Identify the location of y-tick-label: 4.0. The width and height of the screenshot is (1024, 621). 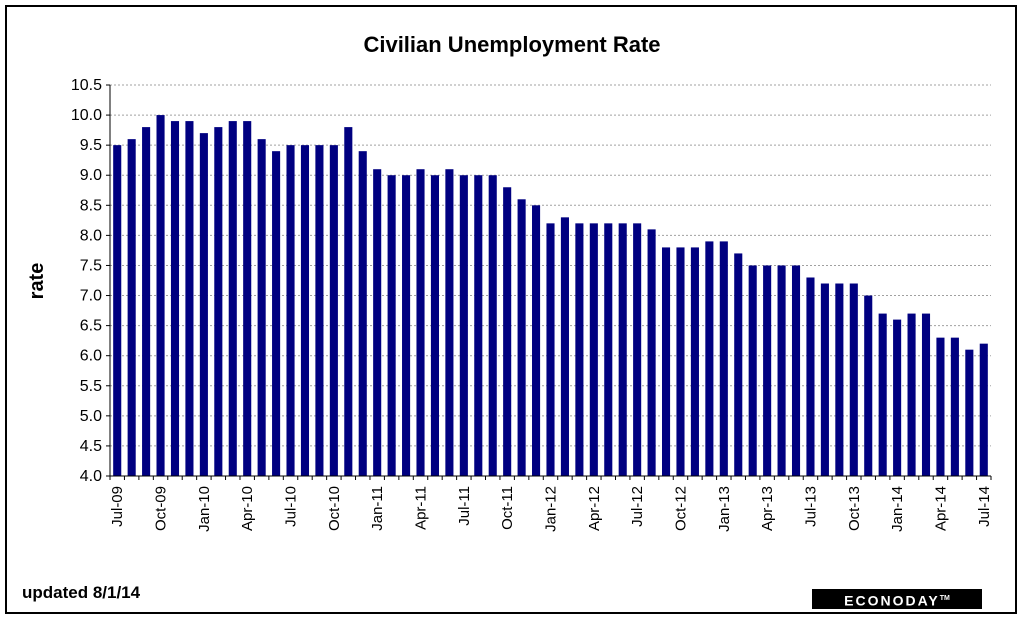
(91, 476).